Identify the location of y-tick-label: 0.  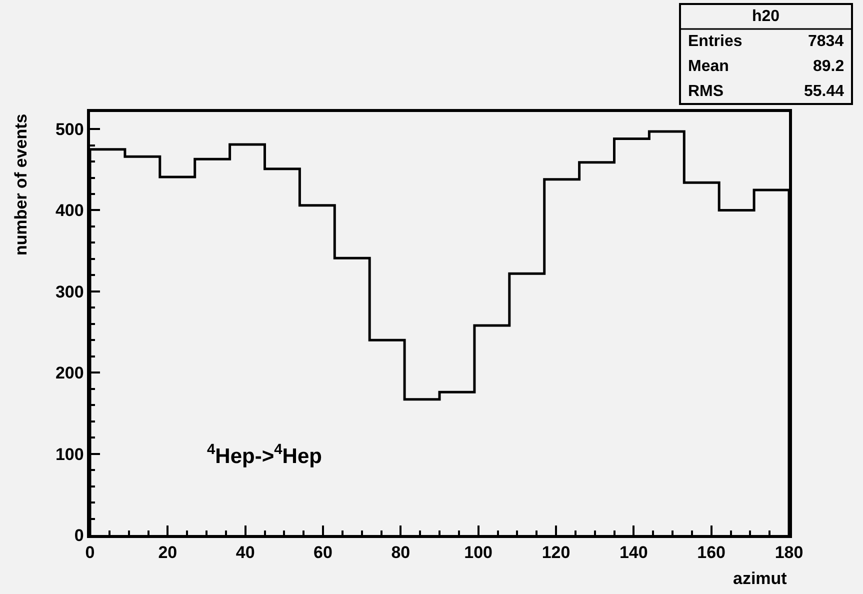
(79, 535).